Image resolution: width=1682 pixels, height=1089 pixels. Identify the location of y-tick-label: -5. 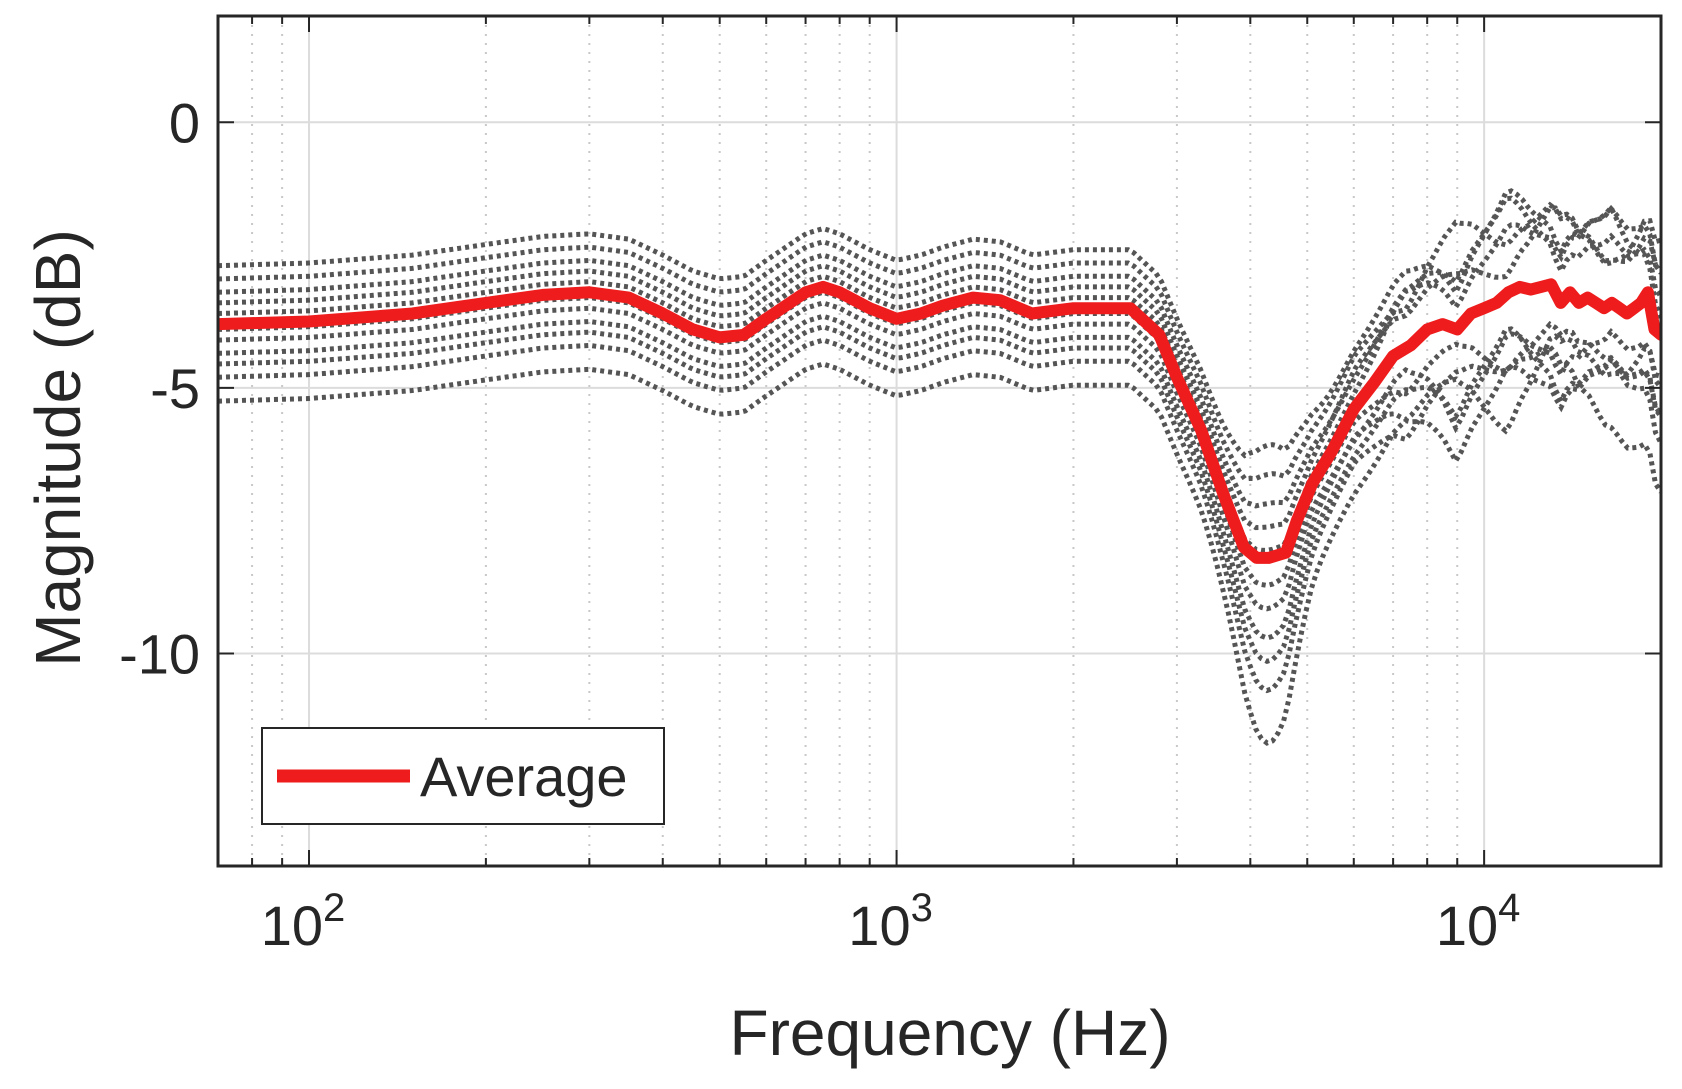
(175, 388).